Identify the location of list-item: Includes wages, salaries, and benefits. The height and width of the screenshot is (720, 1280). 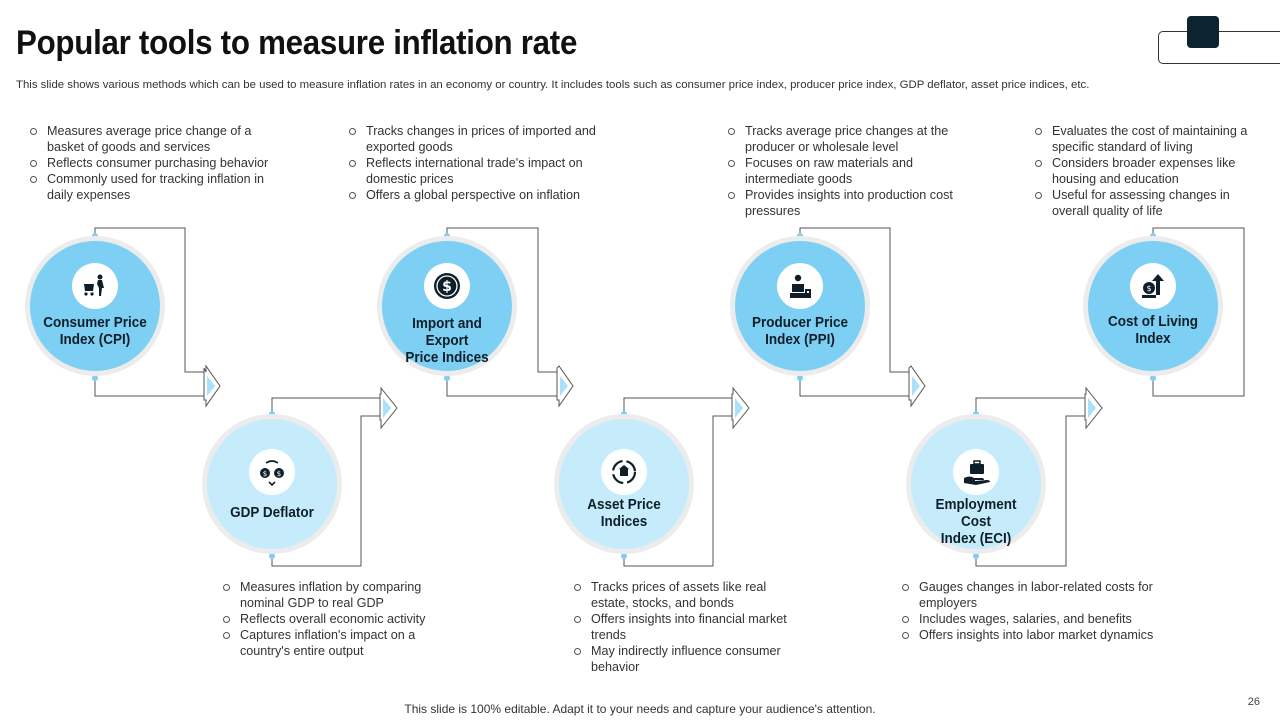
(1028, 619).